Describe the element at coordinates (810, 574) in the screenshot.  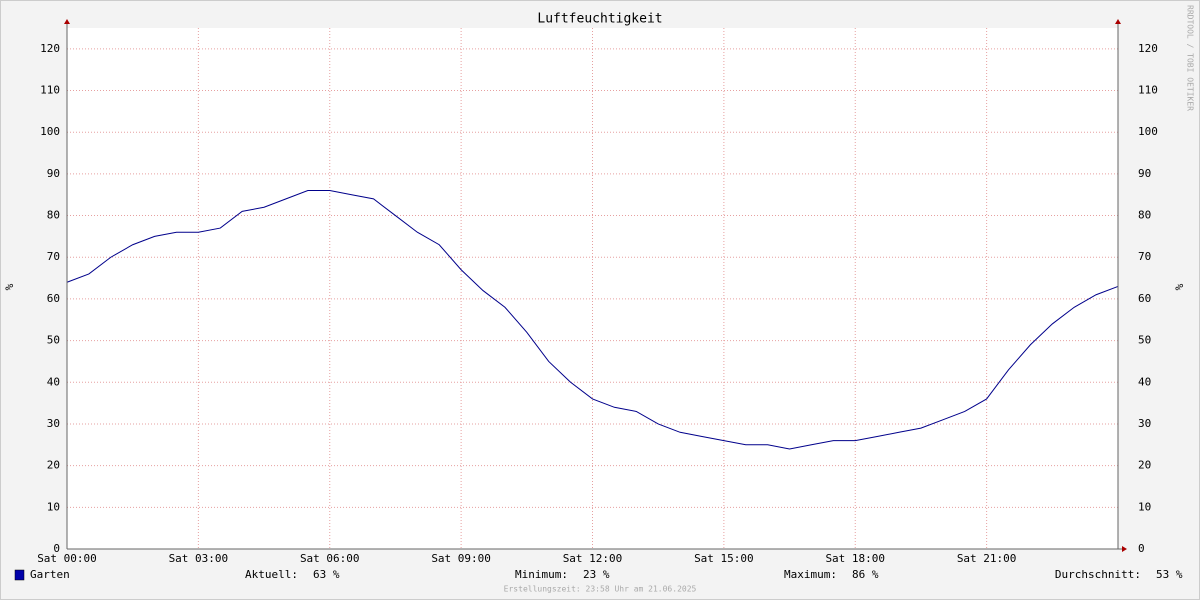
I see `stat-label: Maximum:` at that location.